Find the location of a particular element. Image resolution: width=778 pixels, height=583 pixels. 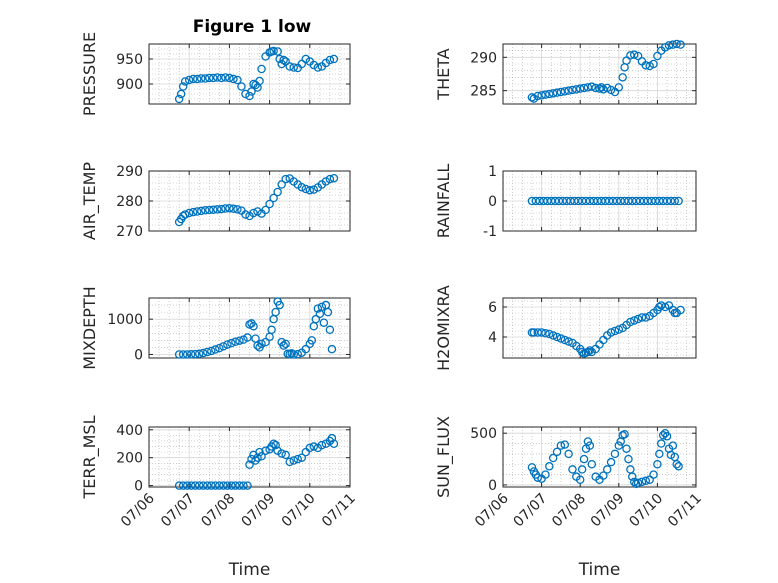

panel-3: 270 280 290 AIR_TEMP is located at coordinates (215, 201).